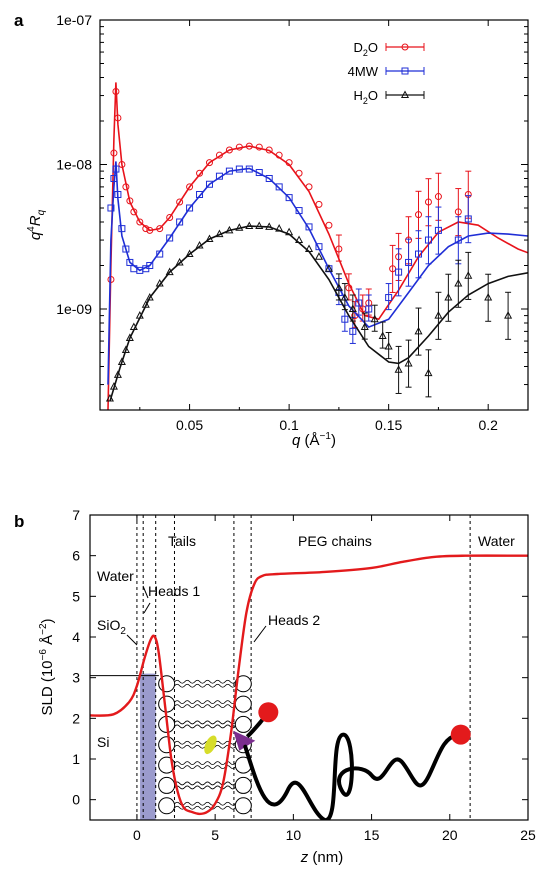 The height and width of the screenshot is (873, 544). Describe the element at coordinates (322, 857) in the screenshot. I see `chart-b-xlabel: z (nm)` at that location.